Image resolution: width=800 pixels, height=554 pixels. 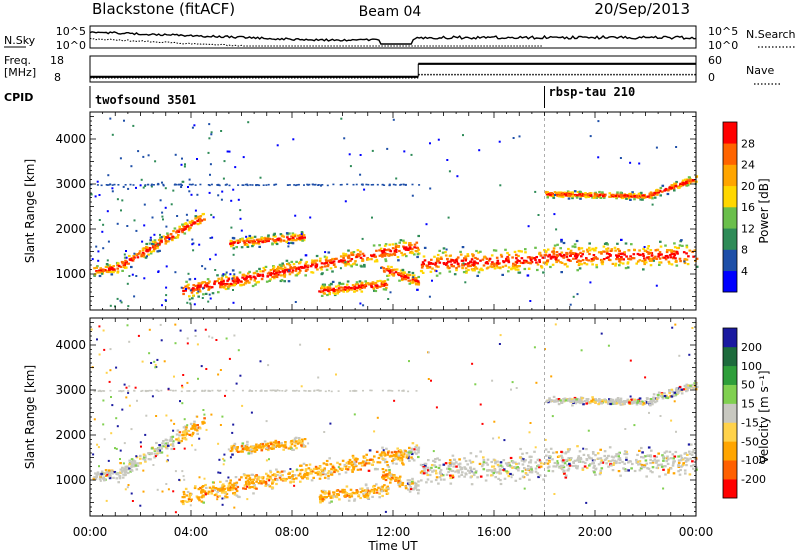 What do you see at coordinates (97, 185) in the screenshot?
I see `power-echo-line` at bounding box center [97, 185].